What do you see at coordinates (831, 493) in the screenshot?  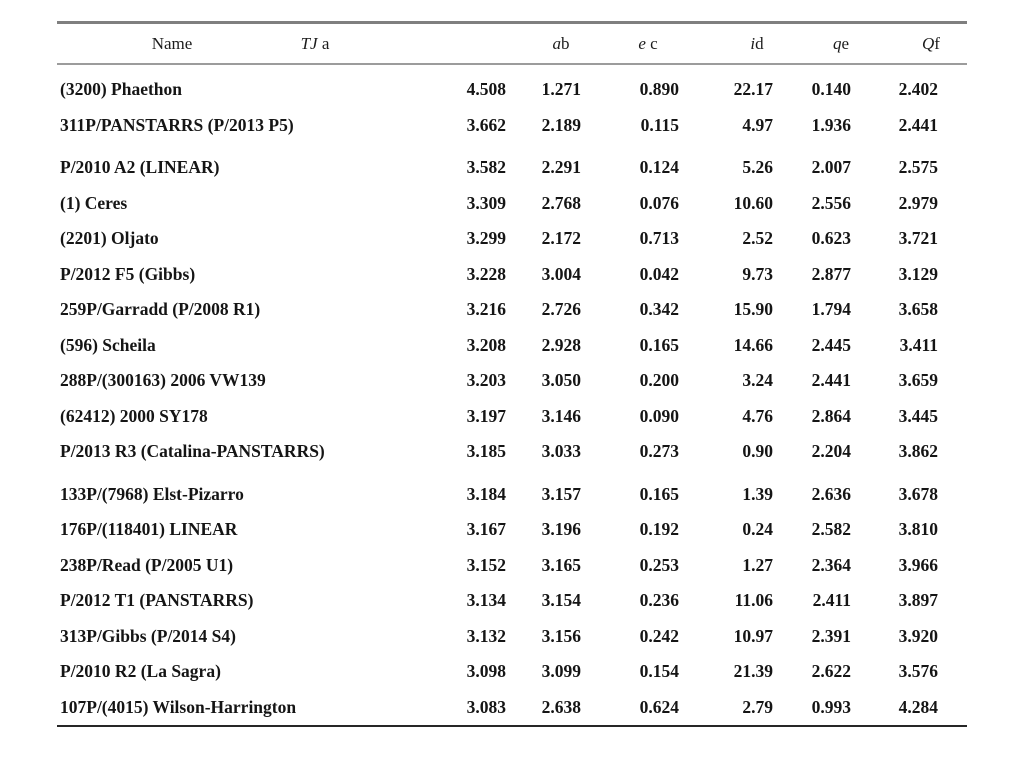 I see `value-q: 2.636` at bounding box center [831, 493].